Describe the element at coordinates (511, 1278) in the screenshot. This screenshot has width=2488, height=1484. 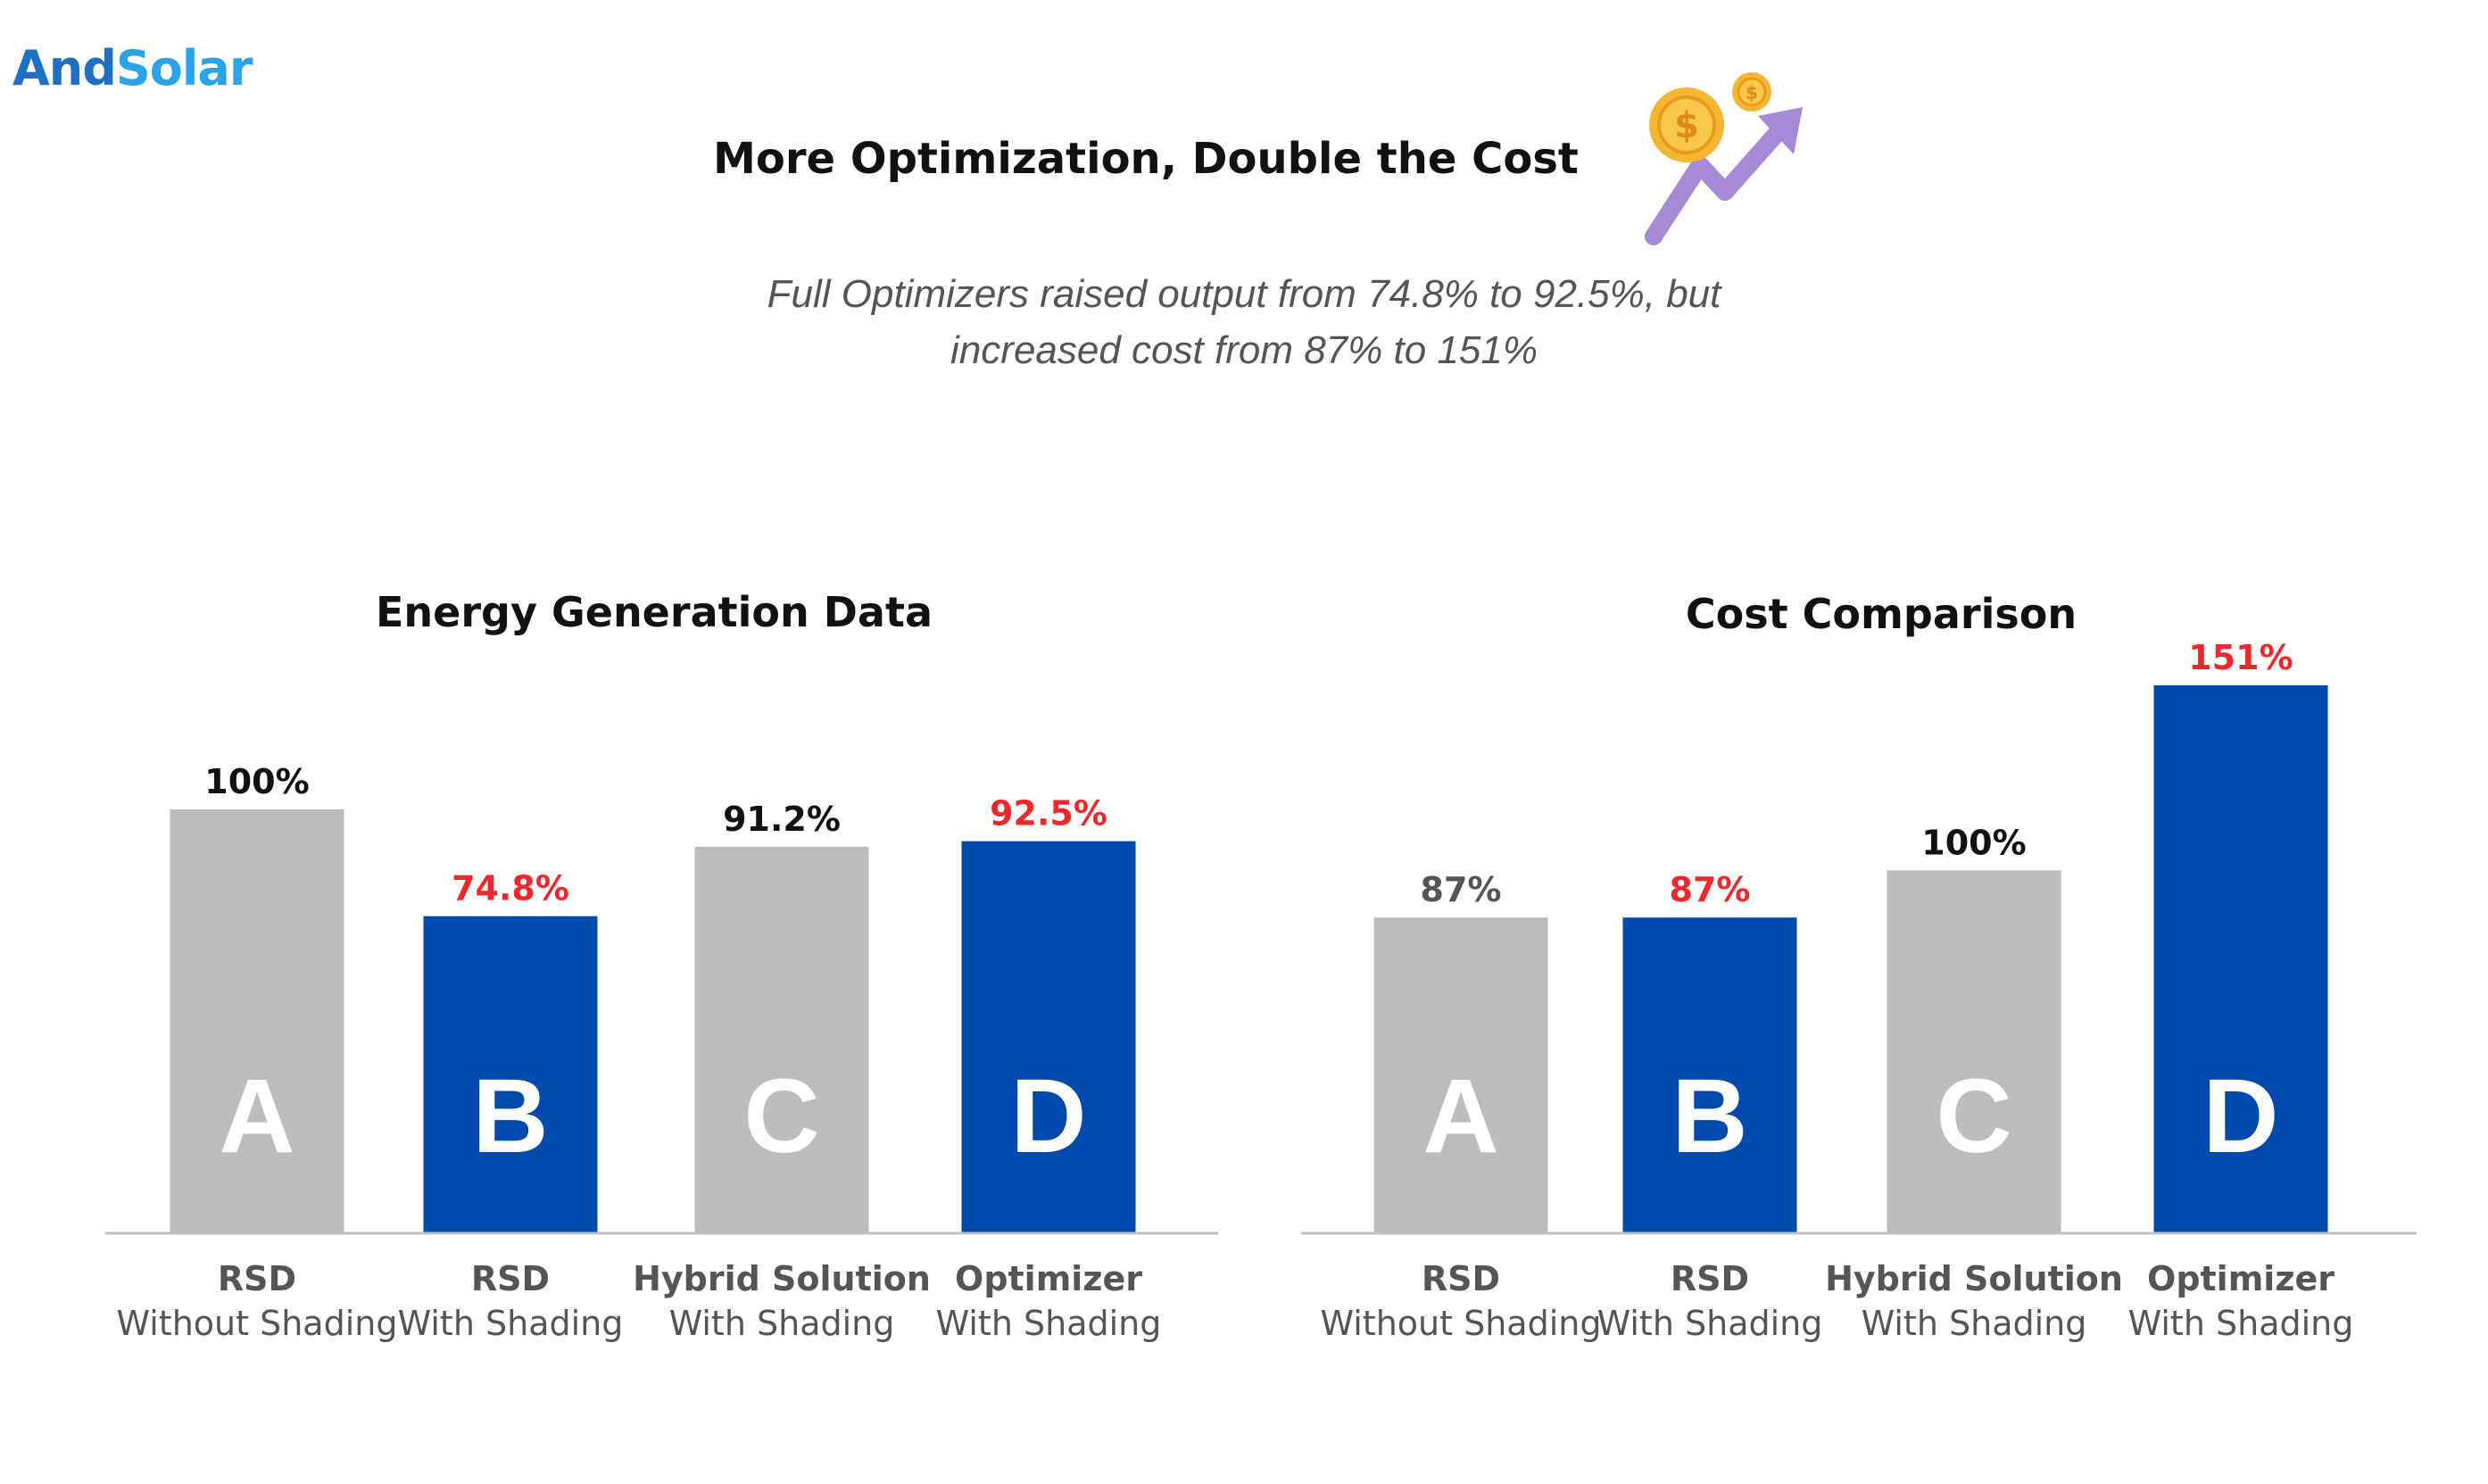
I see `energy-category-name-b: RSD` at that location.